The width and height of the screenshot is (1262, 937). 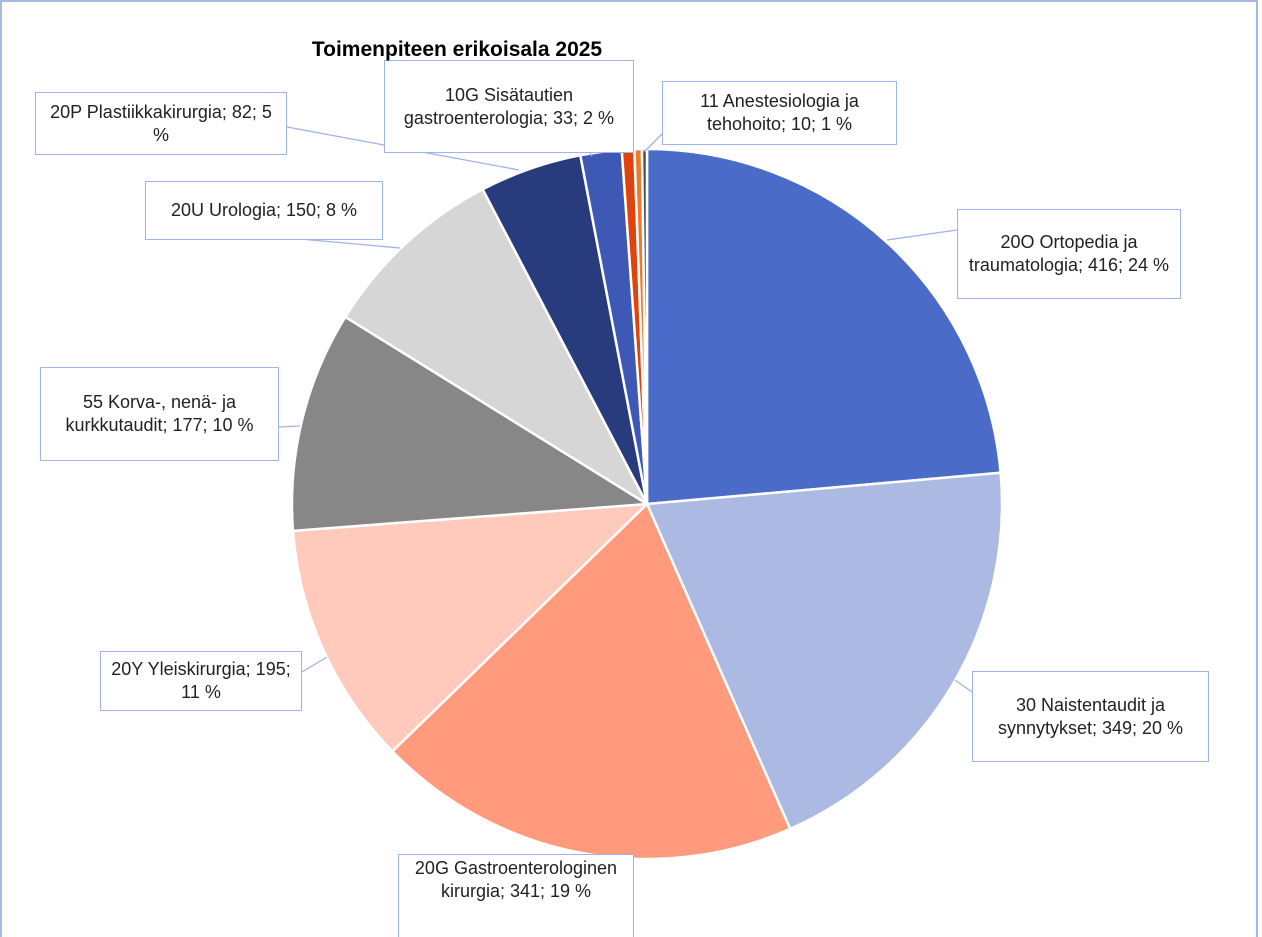 I want to click on data-label: 11 Anestesiologia ja tehohoito; 10; 1 %, so click(x=779, y=113).